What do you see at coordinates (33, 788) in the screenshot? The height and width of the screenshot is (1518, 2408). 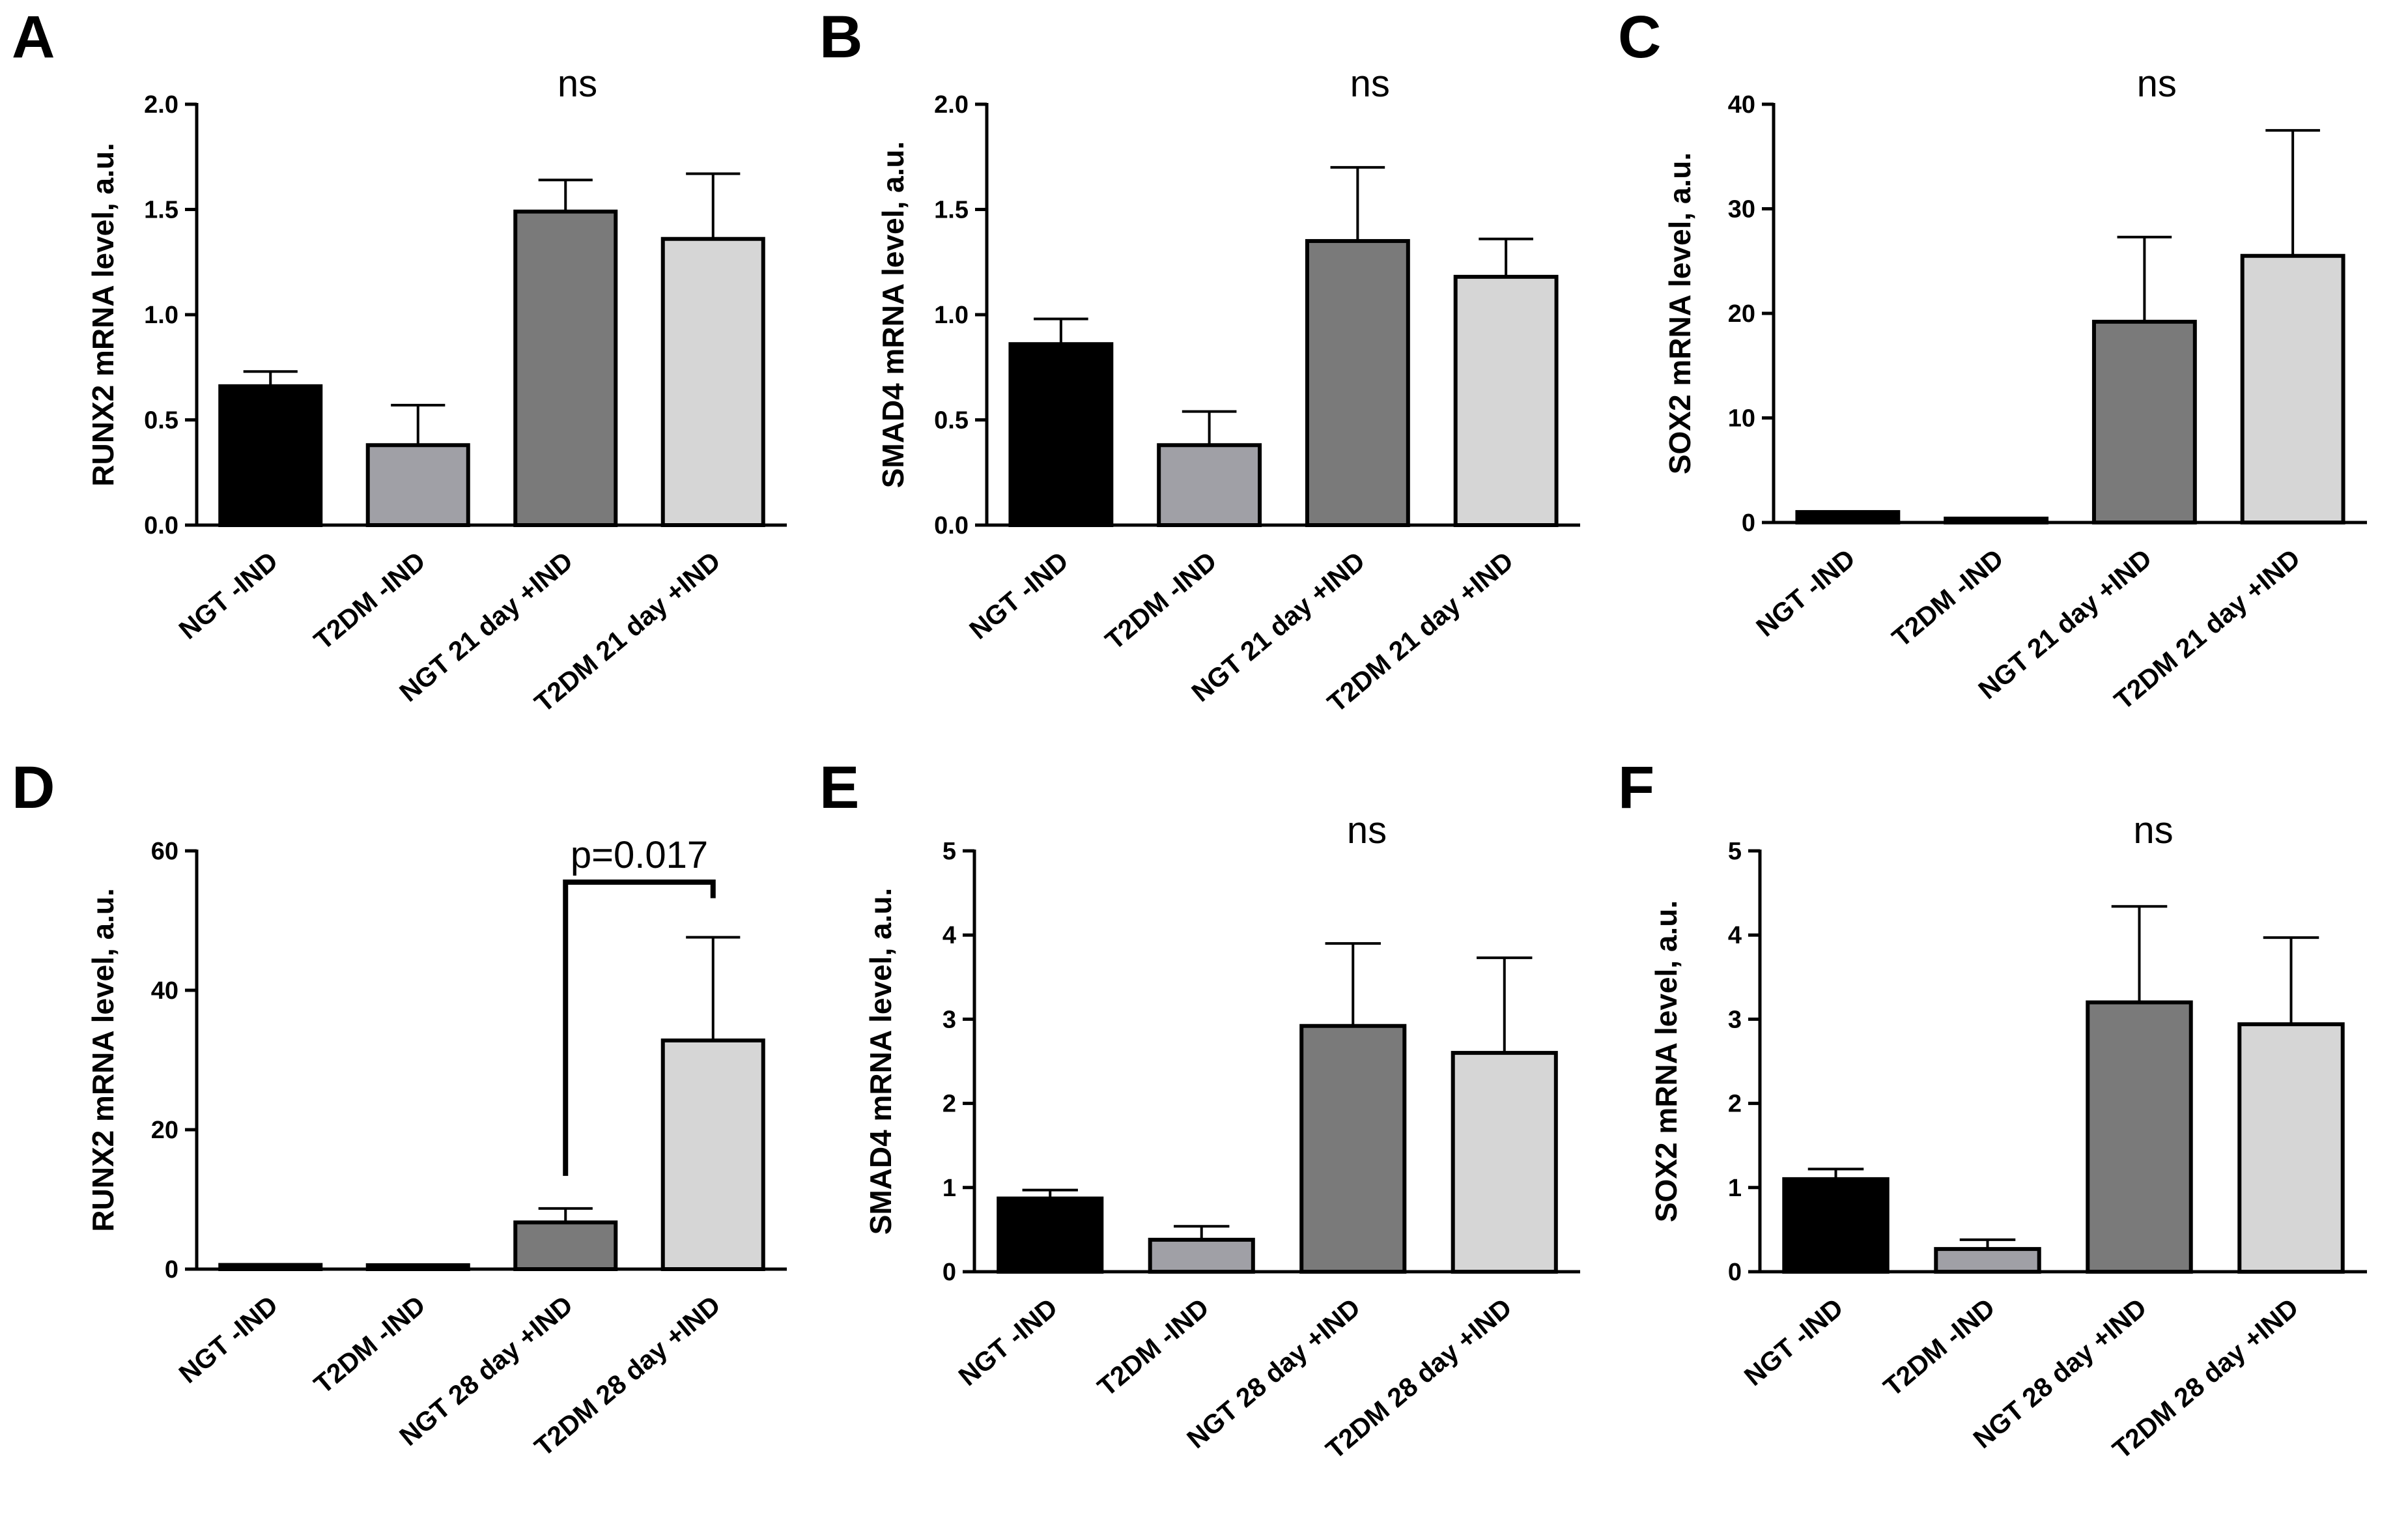 I see `panel-letter: D` at bounding box center [33, 788].